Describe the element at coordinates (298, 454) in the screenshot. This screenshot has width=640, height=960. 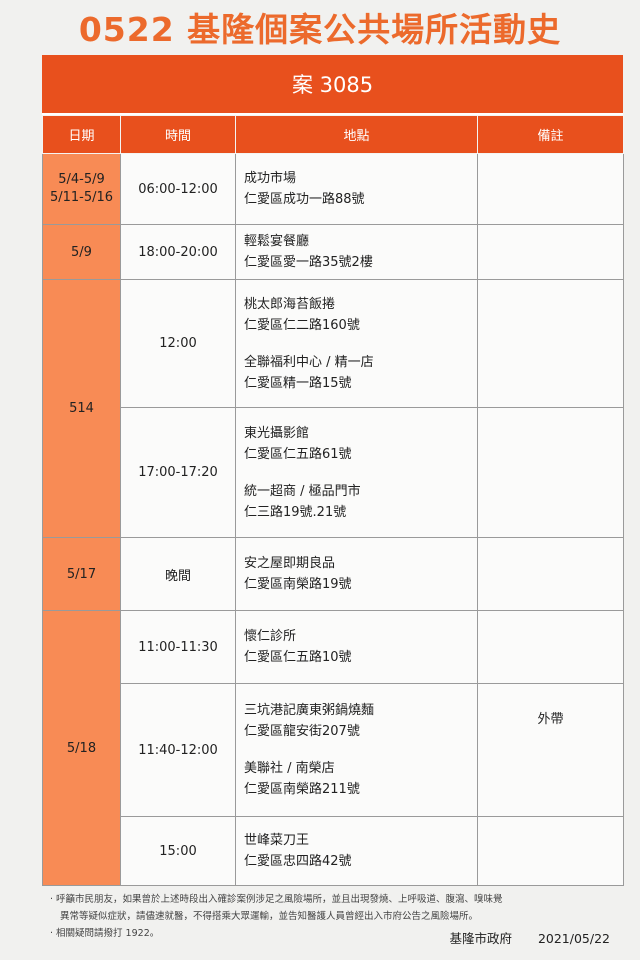
I see `place-address: 仁愛區仁五路61號` at that location.